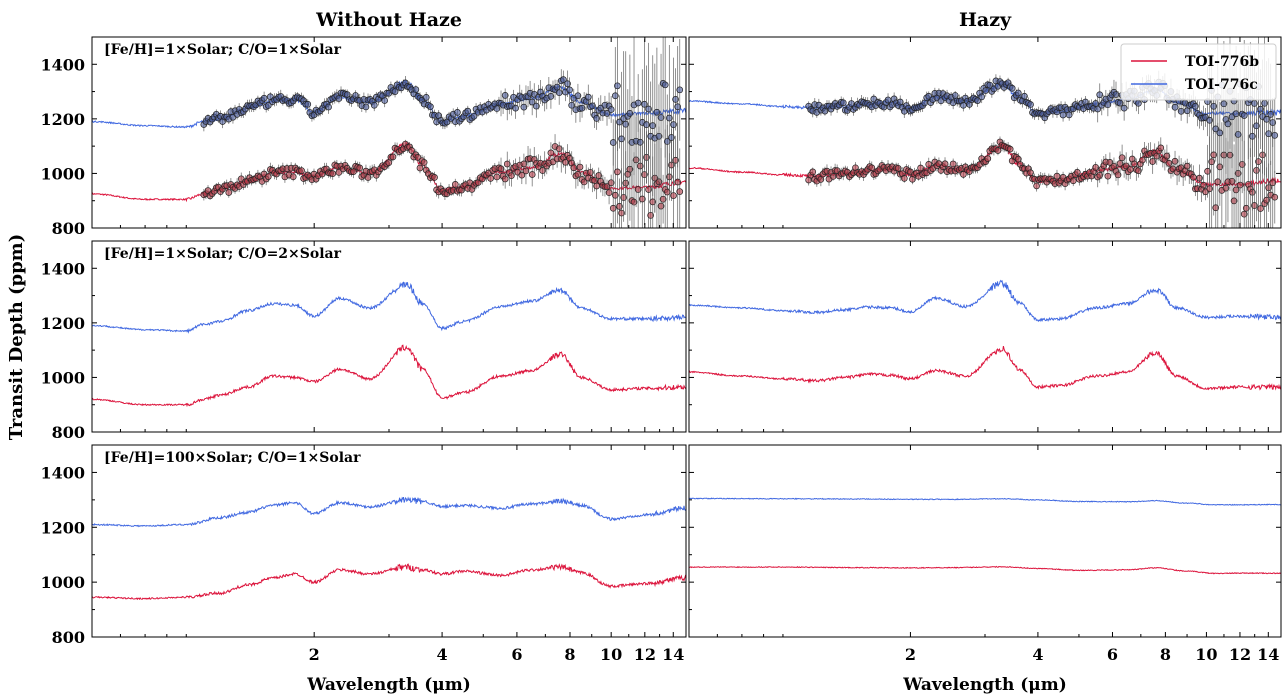 This screenshot has width=1285, height=695. What do you see at coordinates (985, 132) in the screenshot?
I see `panel-r1-c2: TOI-776b TOI-776c` at bounding box center [985, 132].